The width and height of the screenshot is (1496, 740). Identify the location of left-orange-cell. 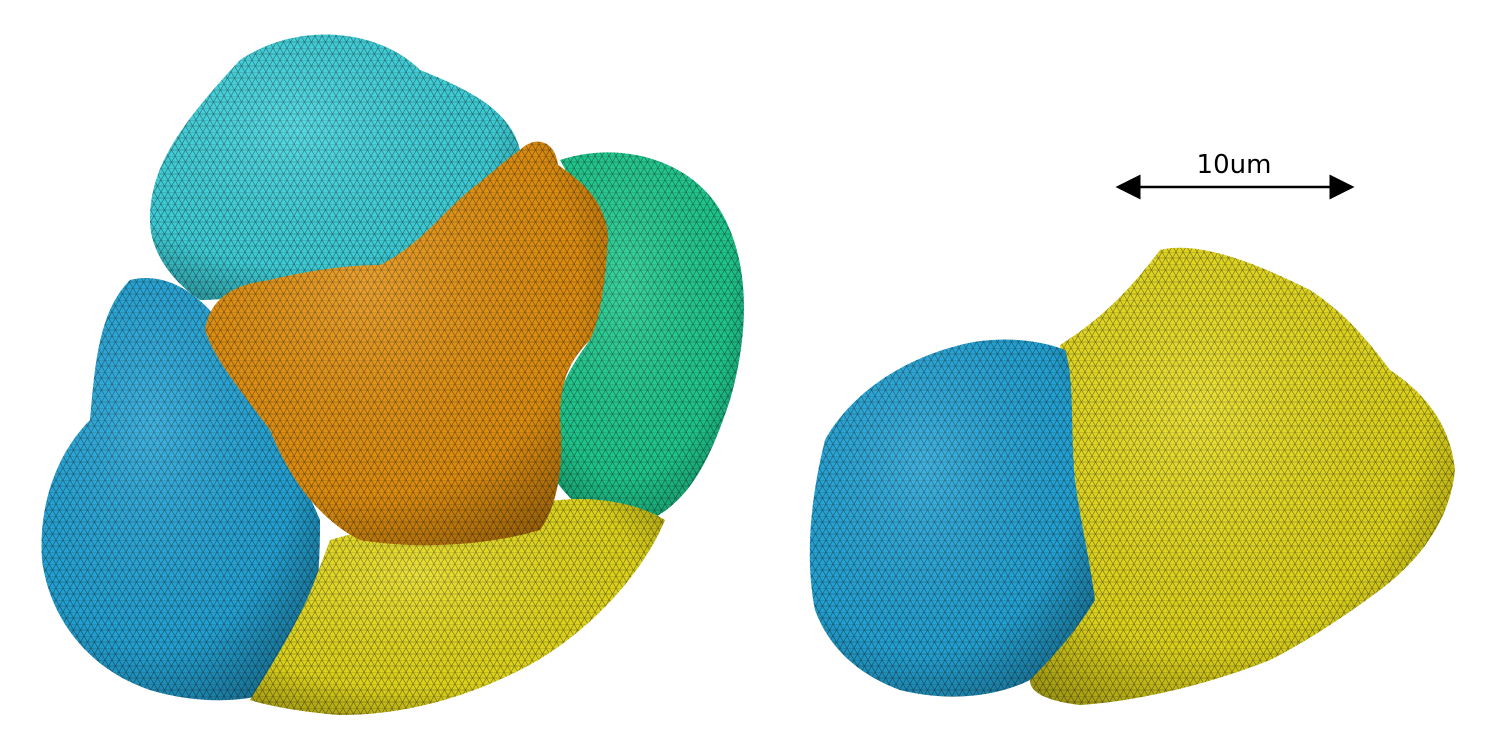
(406, 343).